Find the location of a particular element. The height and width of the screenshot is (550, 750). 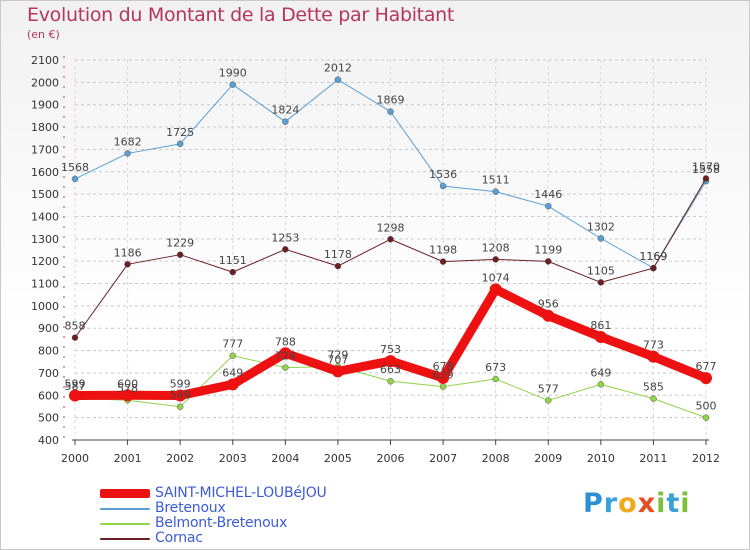

data-label: 1298 is located at coordinates (391, 227).